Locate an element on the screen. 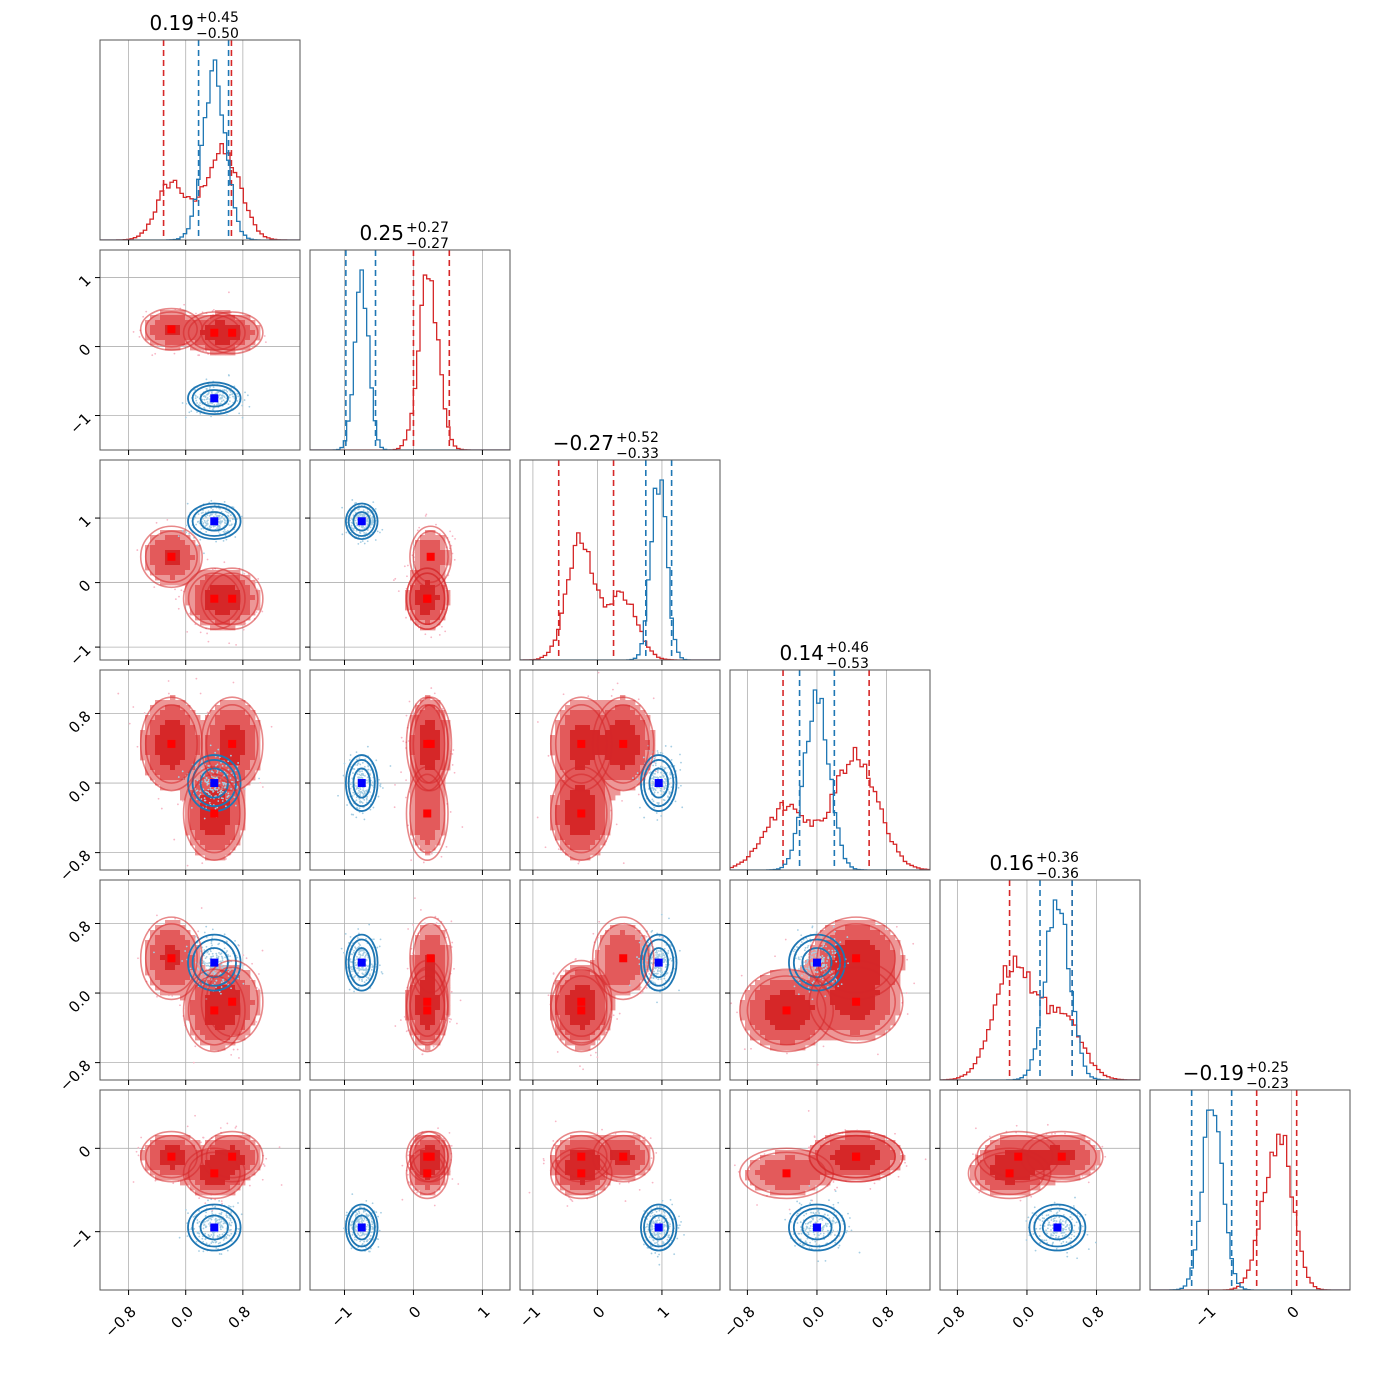 Image resolution: width=1390 pixels, height=1390 pixels. diagonal-title: −0.27 +0.52−0.33 is located at coordinates (606, 446).